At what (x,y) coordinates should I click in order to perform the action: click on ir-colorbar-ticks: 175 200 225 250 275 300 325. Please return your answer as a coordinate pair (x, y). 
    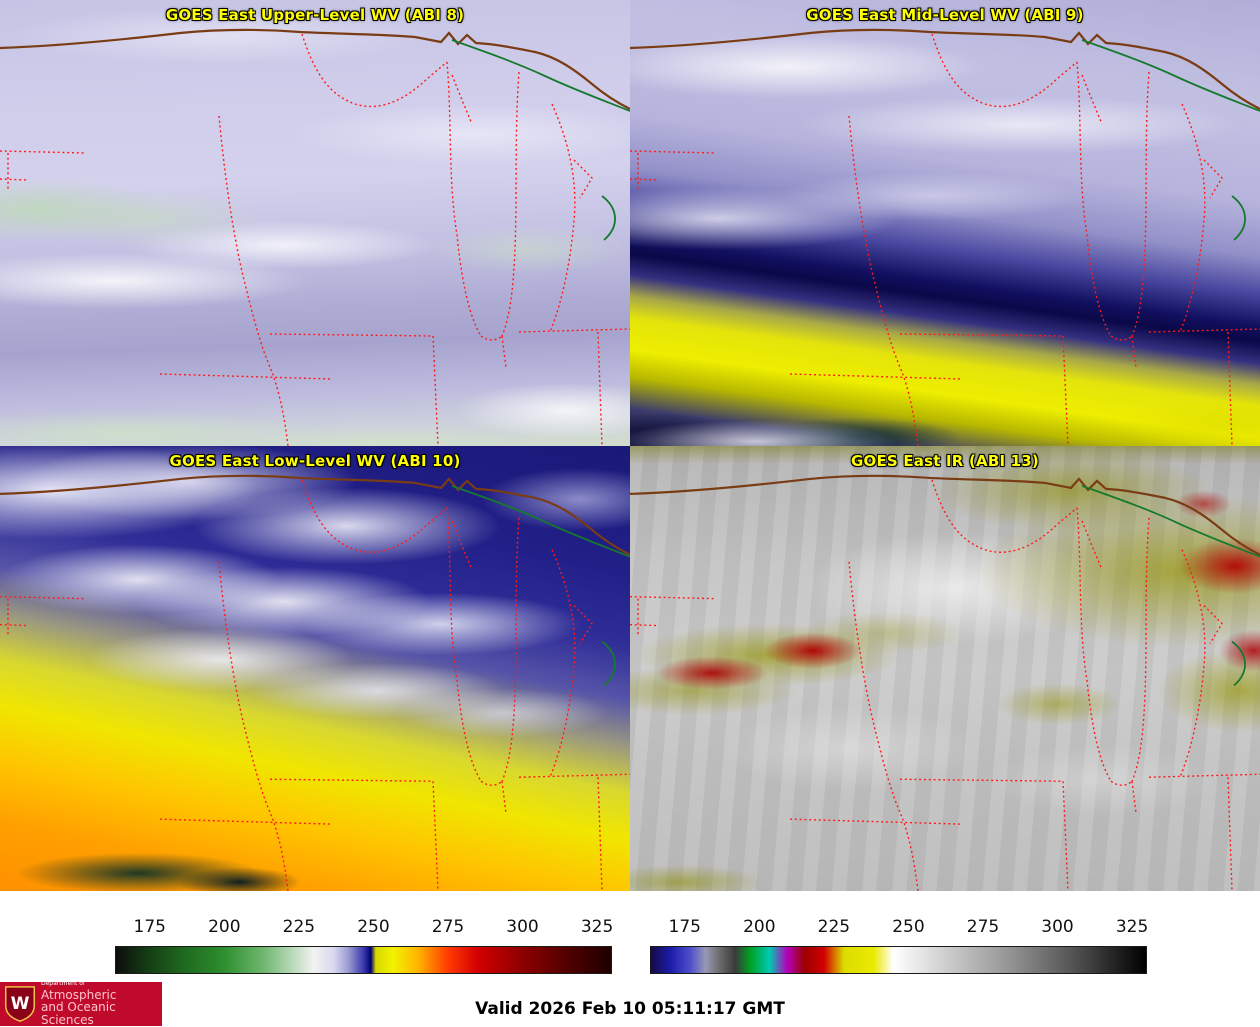
    Looking at the image, I should click on (899, 929).